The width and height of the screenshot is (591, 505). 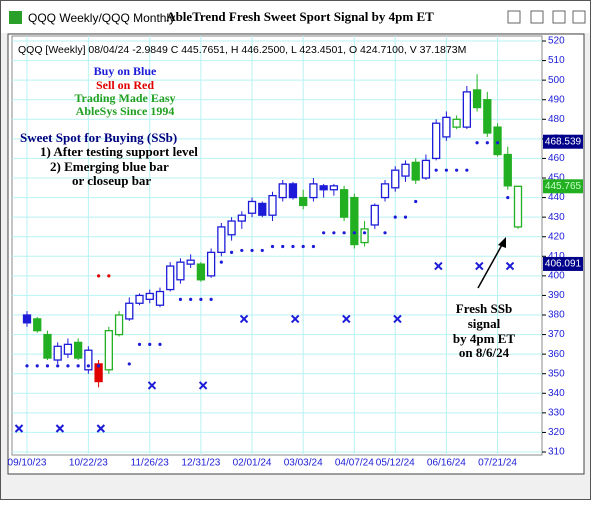 I want to click on annotation: Buy on Blue, so click(x=125, y=71).